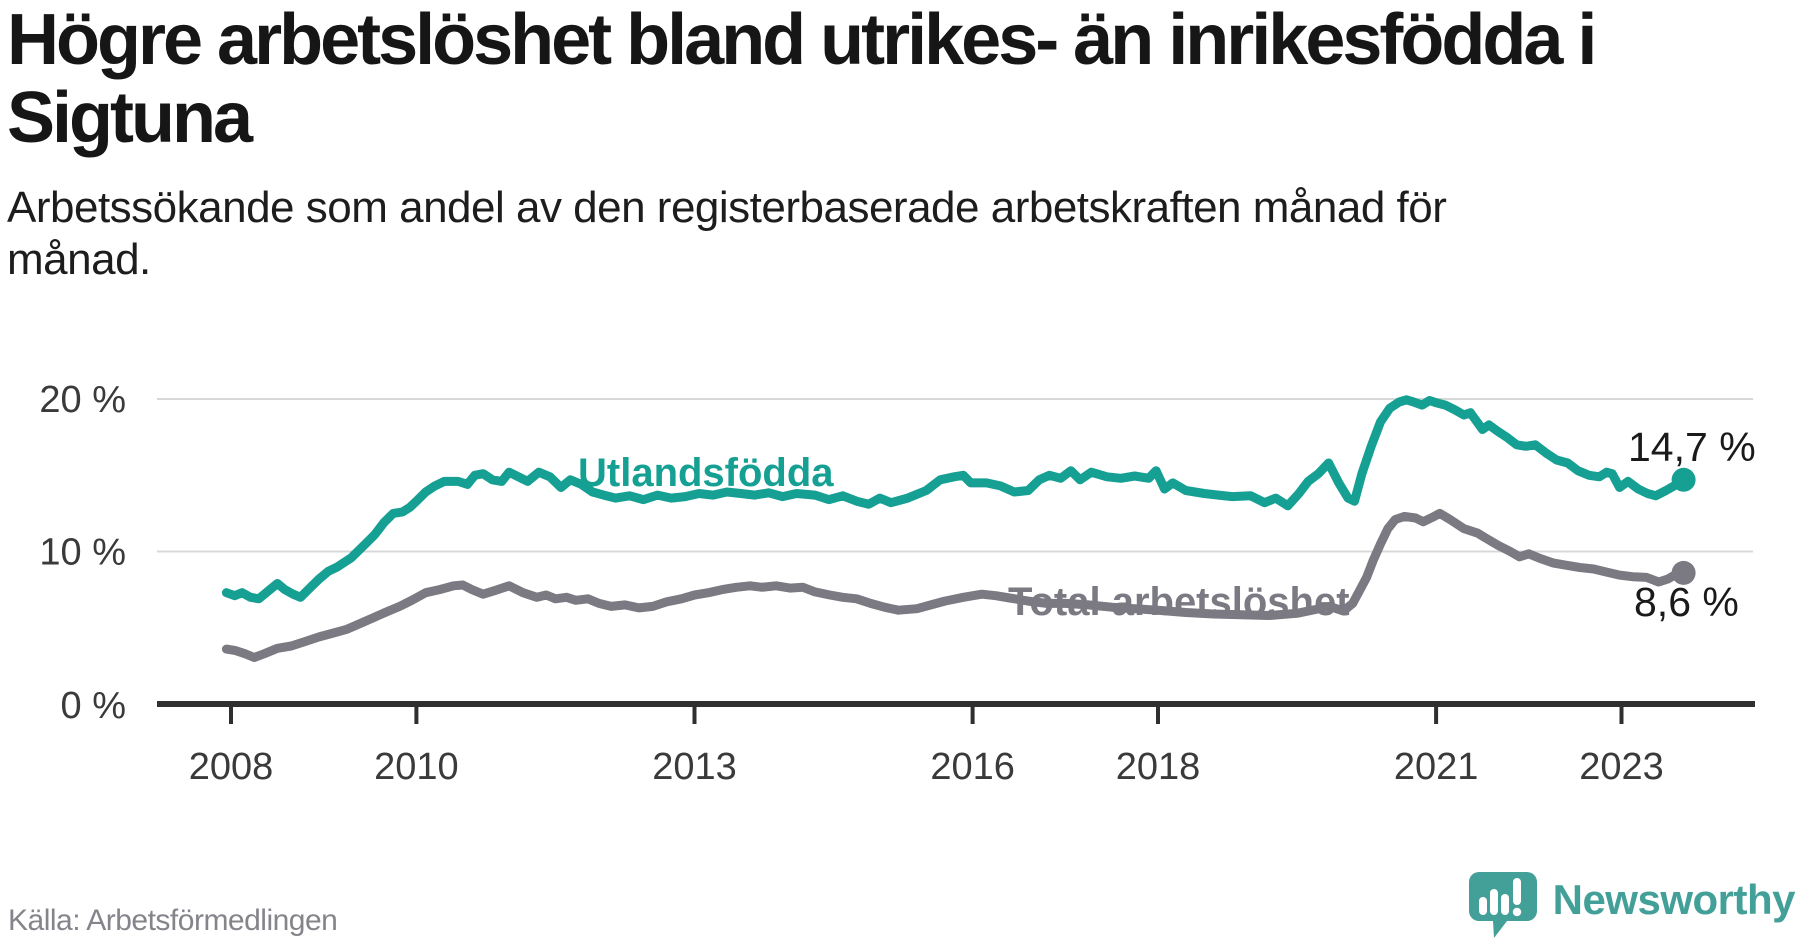  What do you see at coordinates (955, 585) in the screenshot?
I see `series-line-total-arbetsloshet` at bounding box center [955, 585].